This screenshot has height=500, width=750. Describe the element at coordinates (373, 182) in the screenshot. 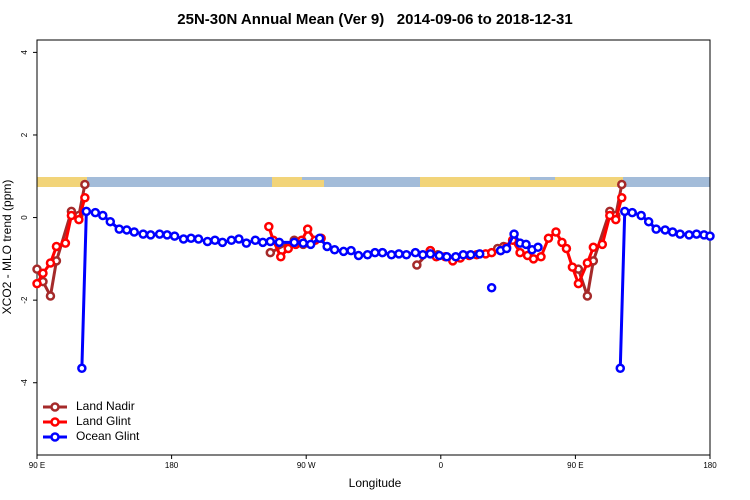

I see `land-sea-strip` at that location.